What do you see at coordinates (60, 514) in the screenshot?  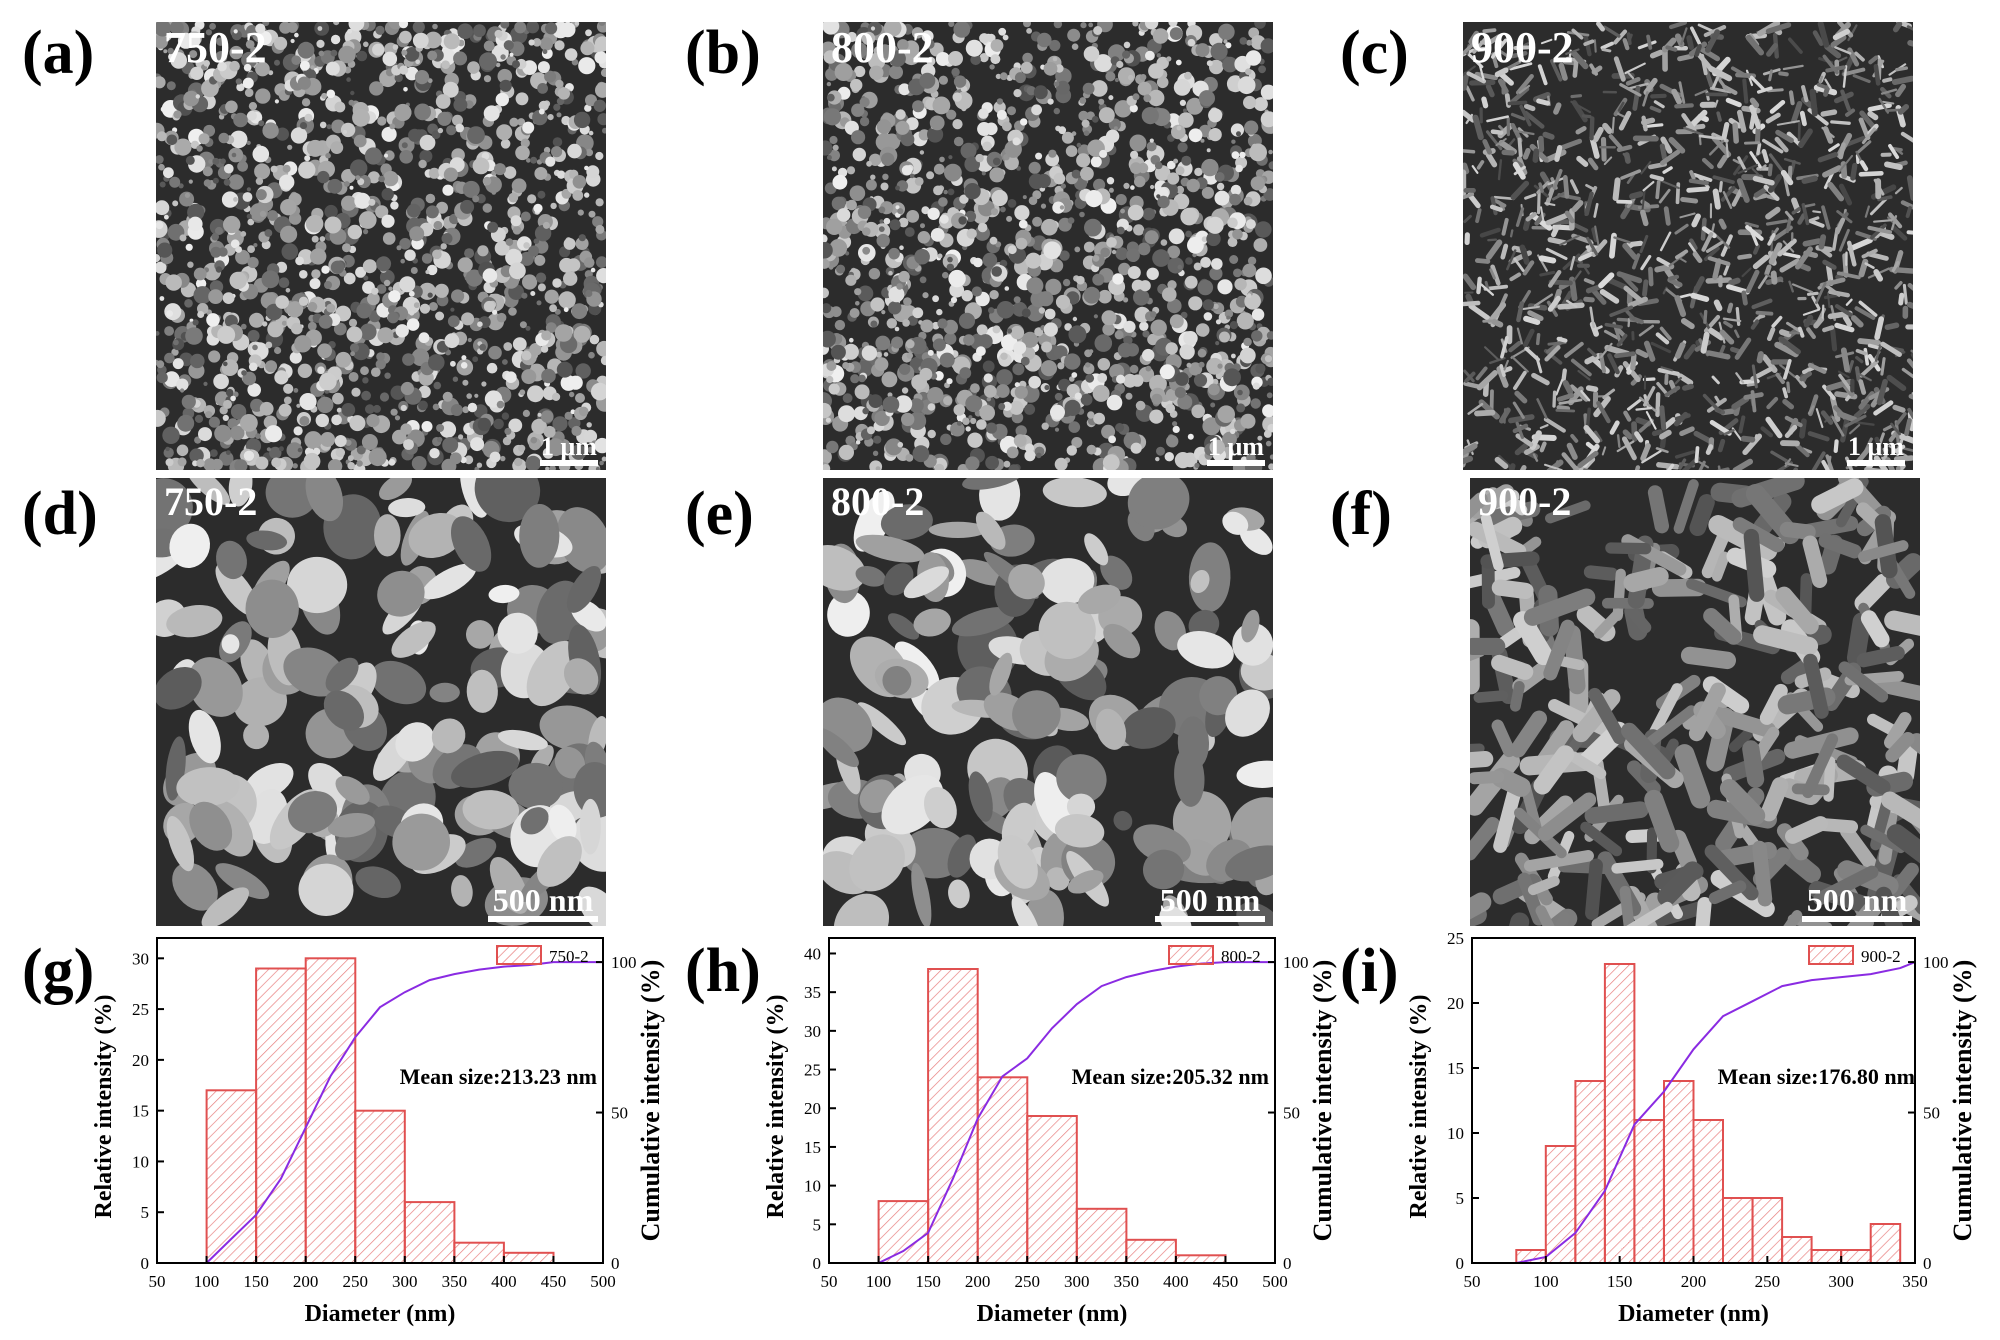 I see `panel-letter: (d)` at bounding box center [60, 514].